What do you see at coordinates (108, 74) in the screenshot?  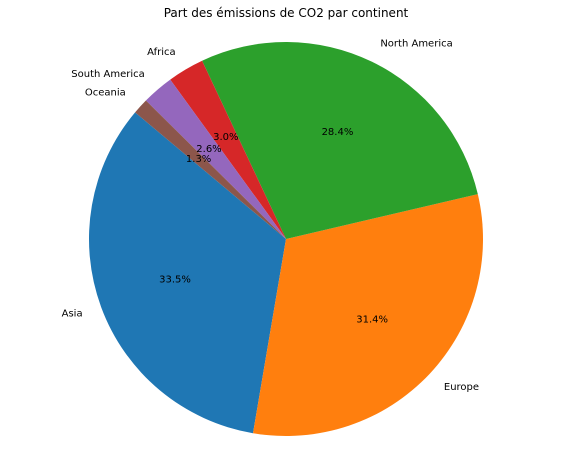 I see `slice-label-south-america: South America` at bounding box center [108, 74].